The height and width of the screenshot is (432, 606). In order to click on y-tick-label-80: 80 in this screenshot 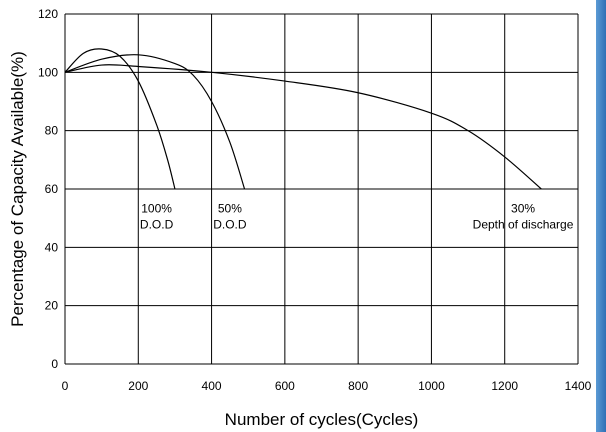, I will do `click(52, 131)`.